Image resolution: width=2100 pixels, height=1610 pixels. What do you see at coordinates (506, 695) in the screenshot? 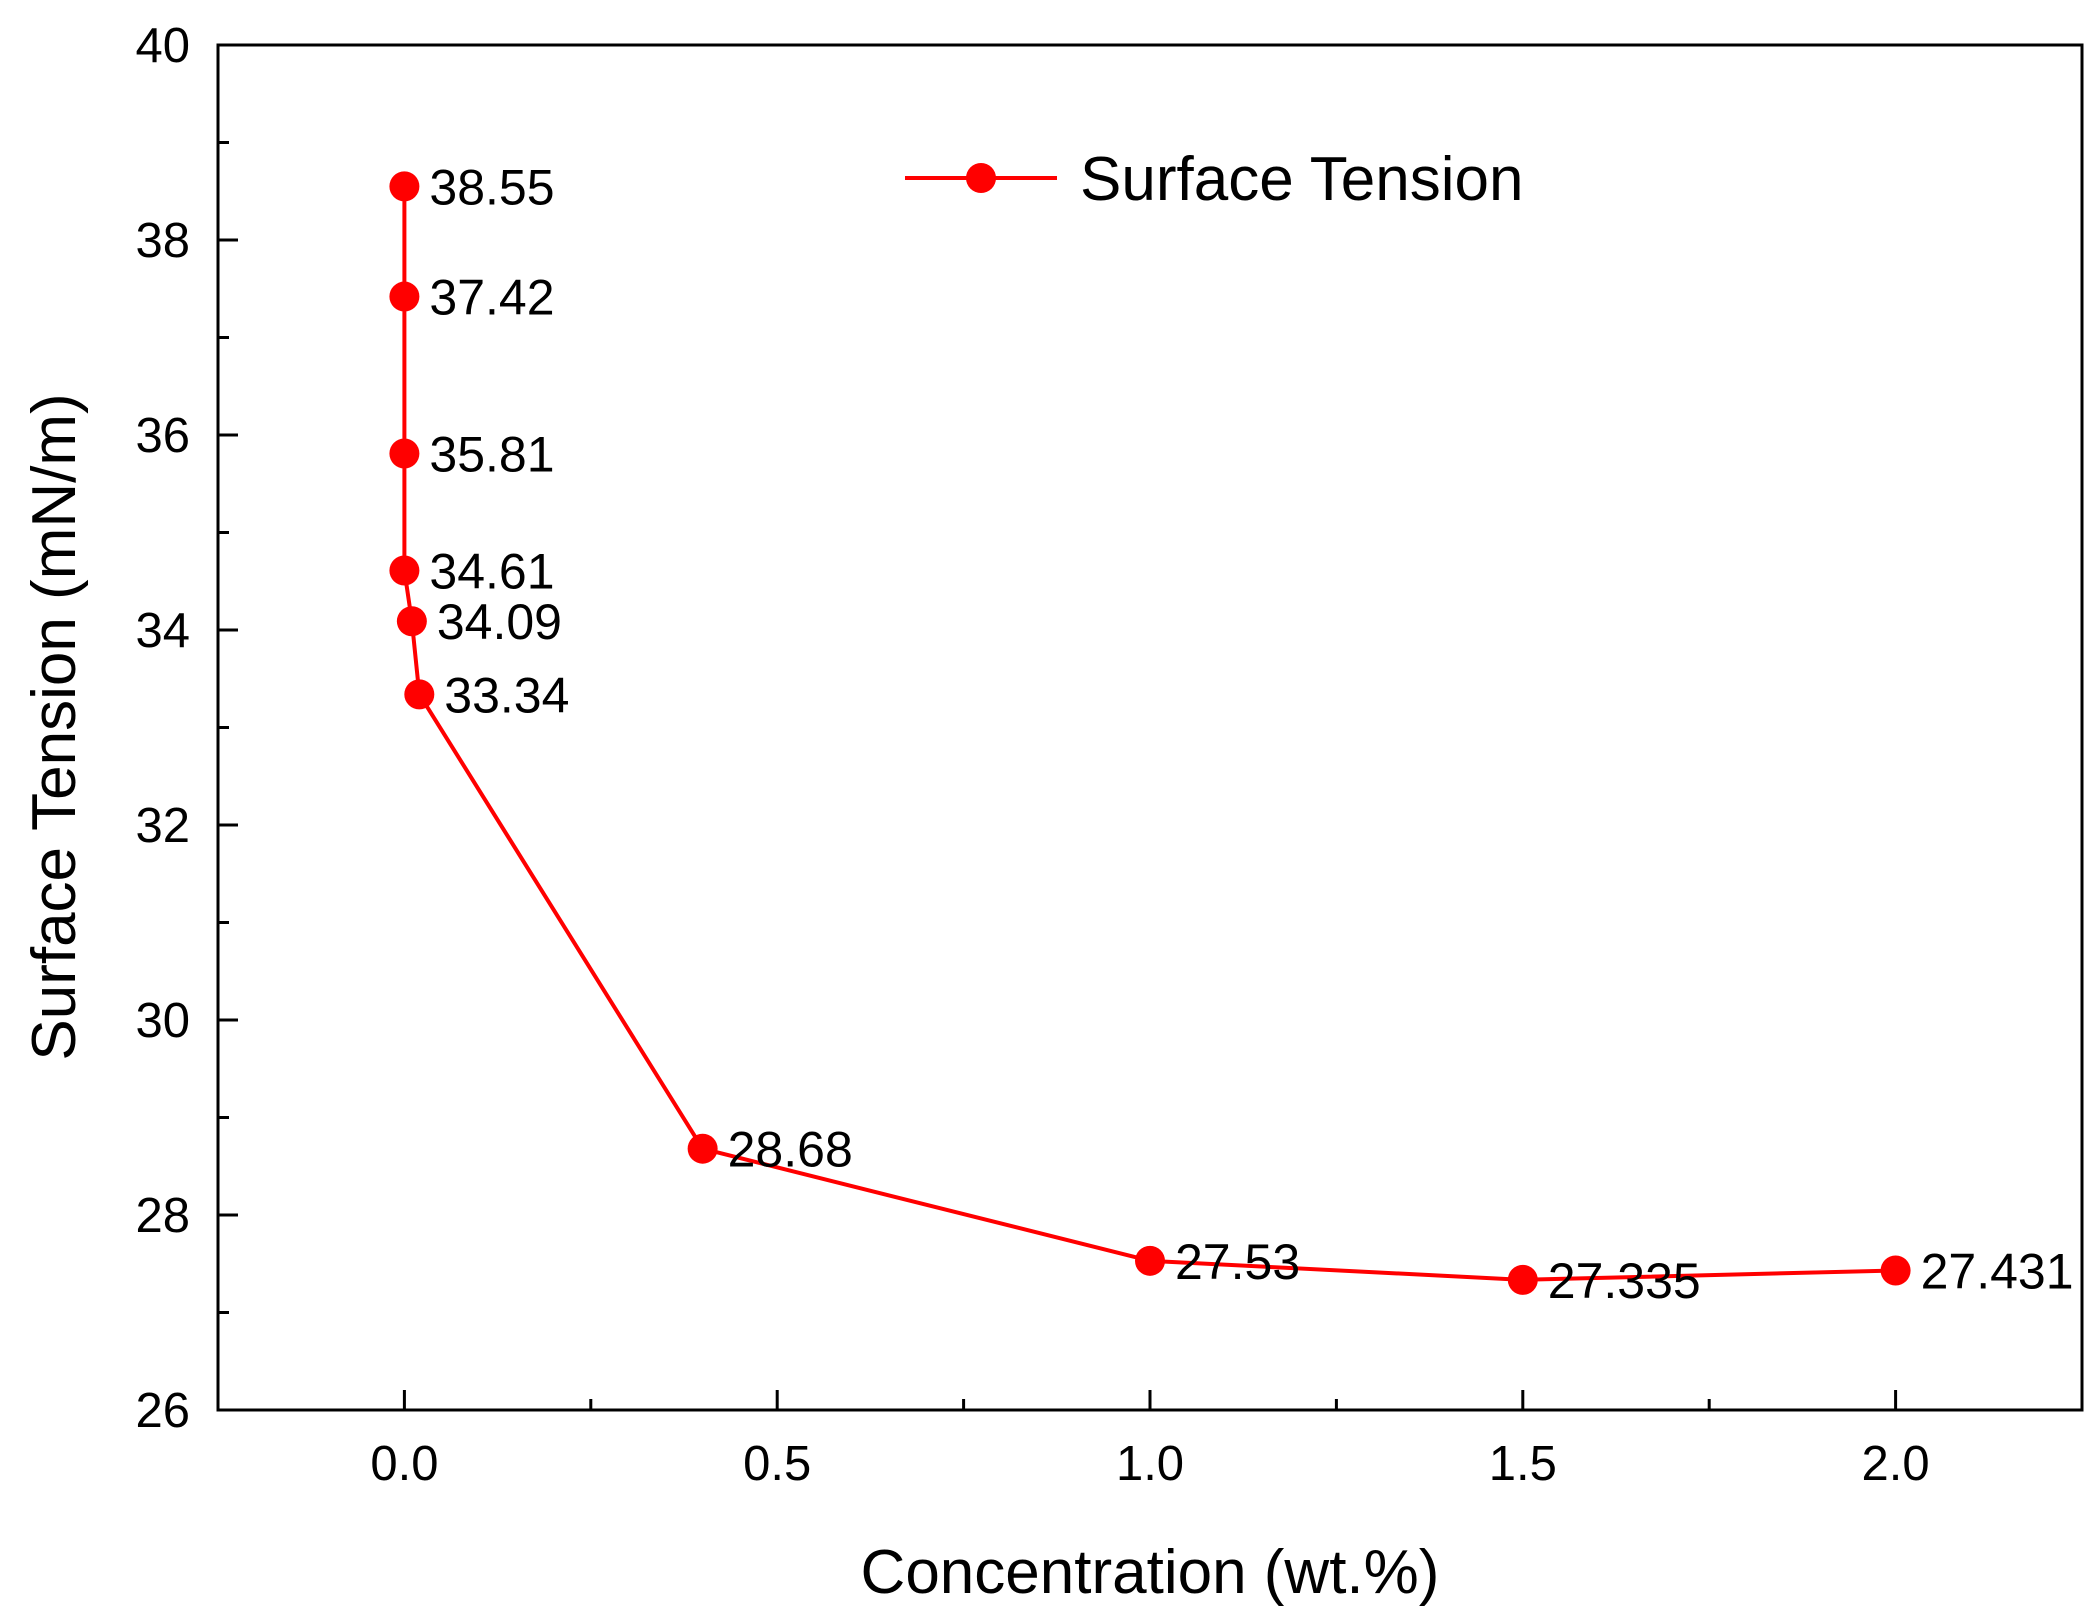
I see `data-label: 33.34` at bounding box center [506, 695].